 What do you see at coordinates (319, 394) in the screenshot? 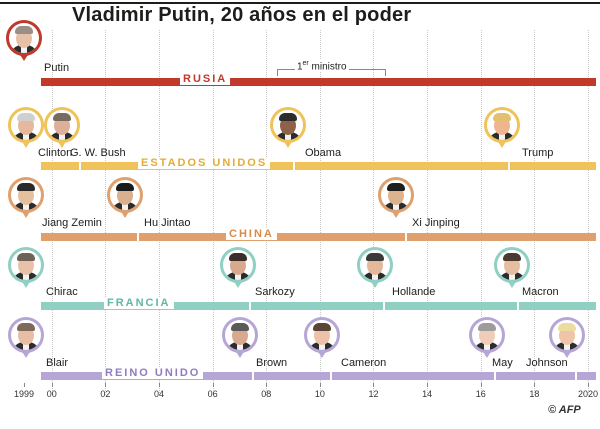
I see `axis-tick-label: 10` at bounding box center [319, 394].